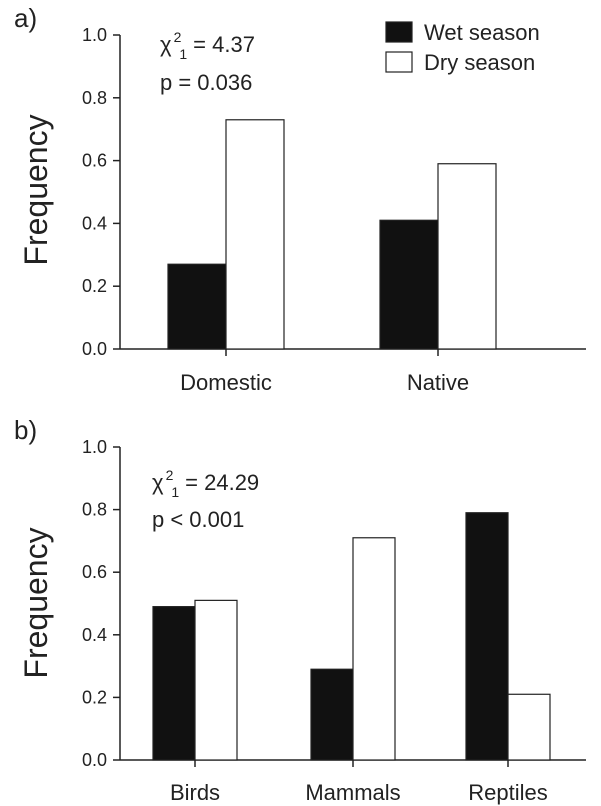 The width and height of the screenshot is (601, 806). Describe the element at coordinates (482, 32) in the screenshot. I see `legend-label-wet-season: Wet season` at that location.